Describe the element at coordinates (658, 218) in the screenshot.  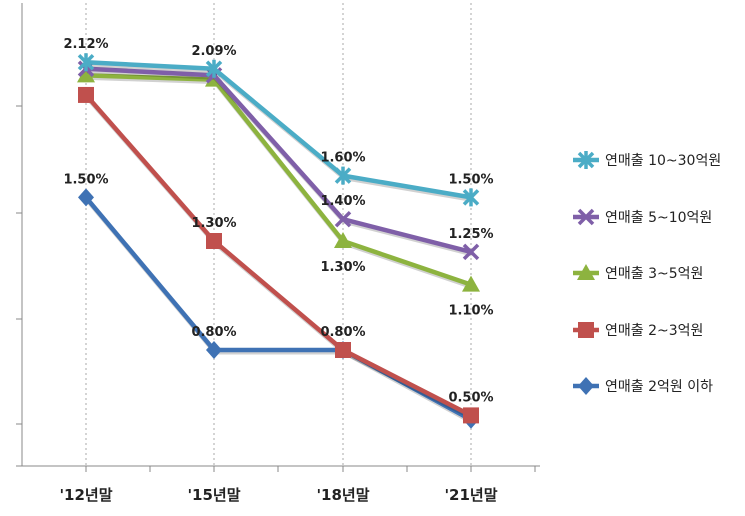
I see `legend-label: 연매출 5~10억원` at that location.